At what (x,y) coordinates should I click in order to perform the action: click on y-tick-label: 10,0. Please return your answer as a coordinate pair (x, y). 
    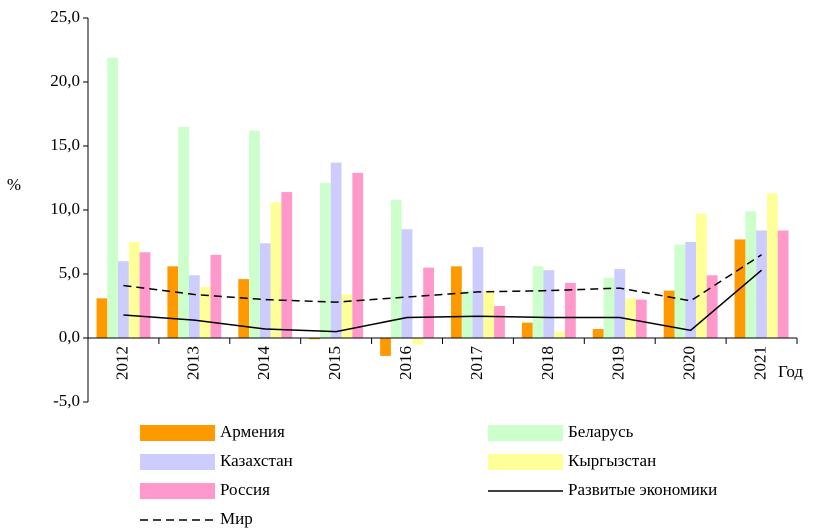
    Looking at the image, I should click on (65, 208).